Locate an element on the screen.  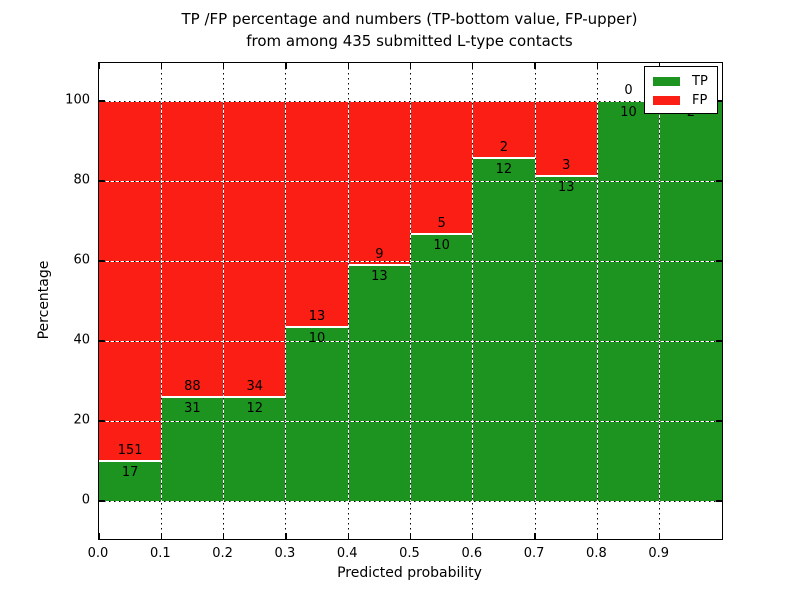
x-tick-label: 0.5 is located at coordinates (409, 553).